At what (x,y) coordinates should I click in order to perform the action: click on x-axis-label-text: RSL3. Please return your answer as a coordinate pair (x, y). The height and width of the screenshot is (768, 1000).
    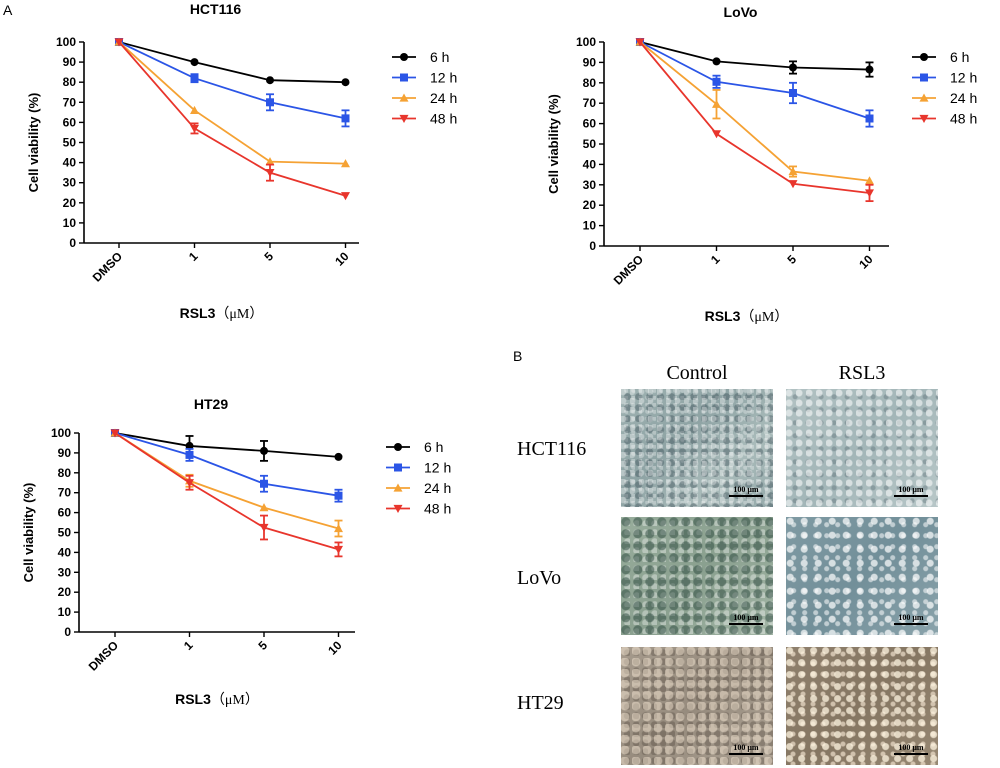
    Looking at the image, I should click on (198, 313).